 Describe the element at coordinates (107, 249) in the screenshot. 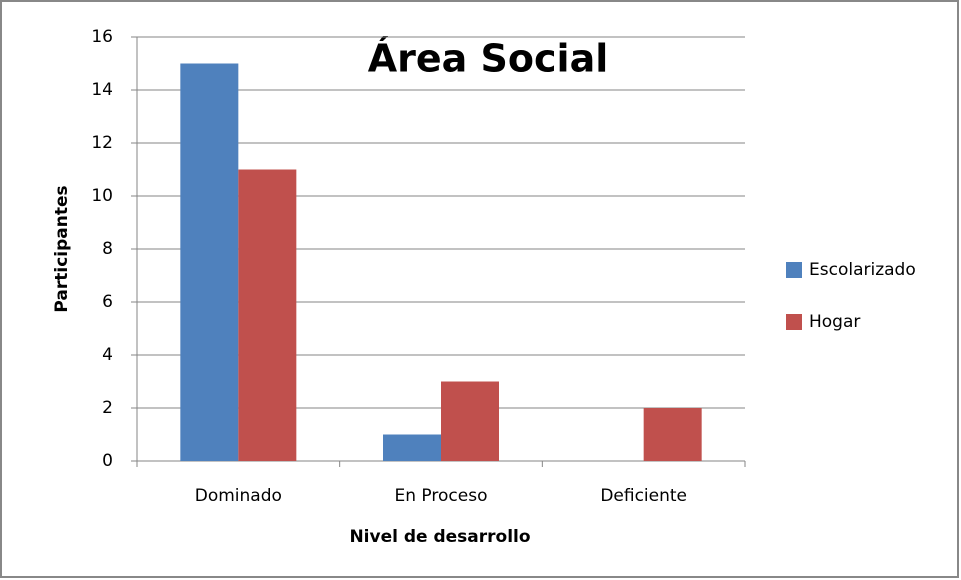

I see `y-tick-label: 8` at that location.